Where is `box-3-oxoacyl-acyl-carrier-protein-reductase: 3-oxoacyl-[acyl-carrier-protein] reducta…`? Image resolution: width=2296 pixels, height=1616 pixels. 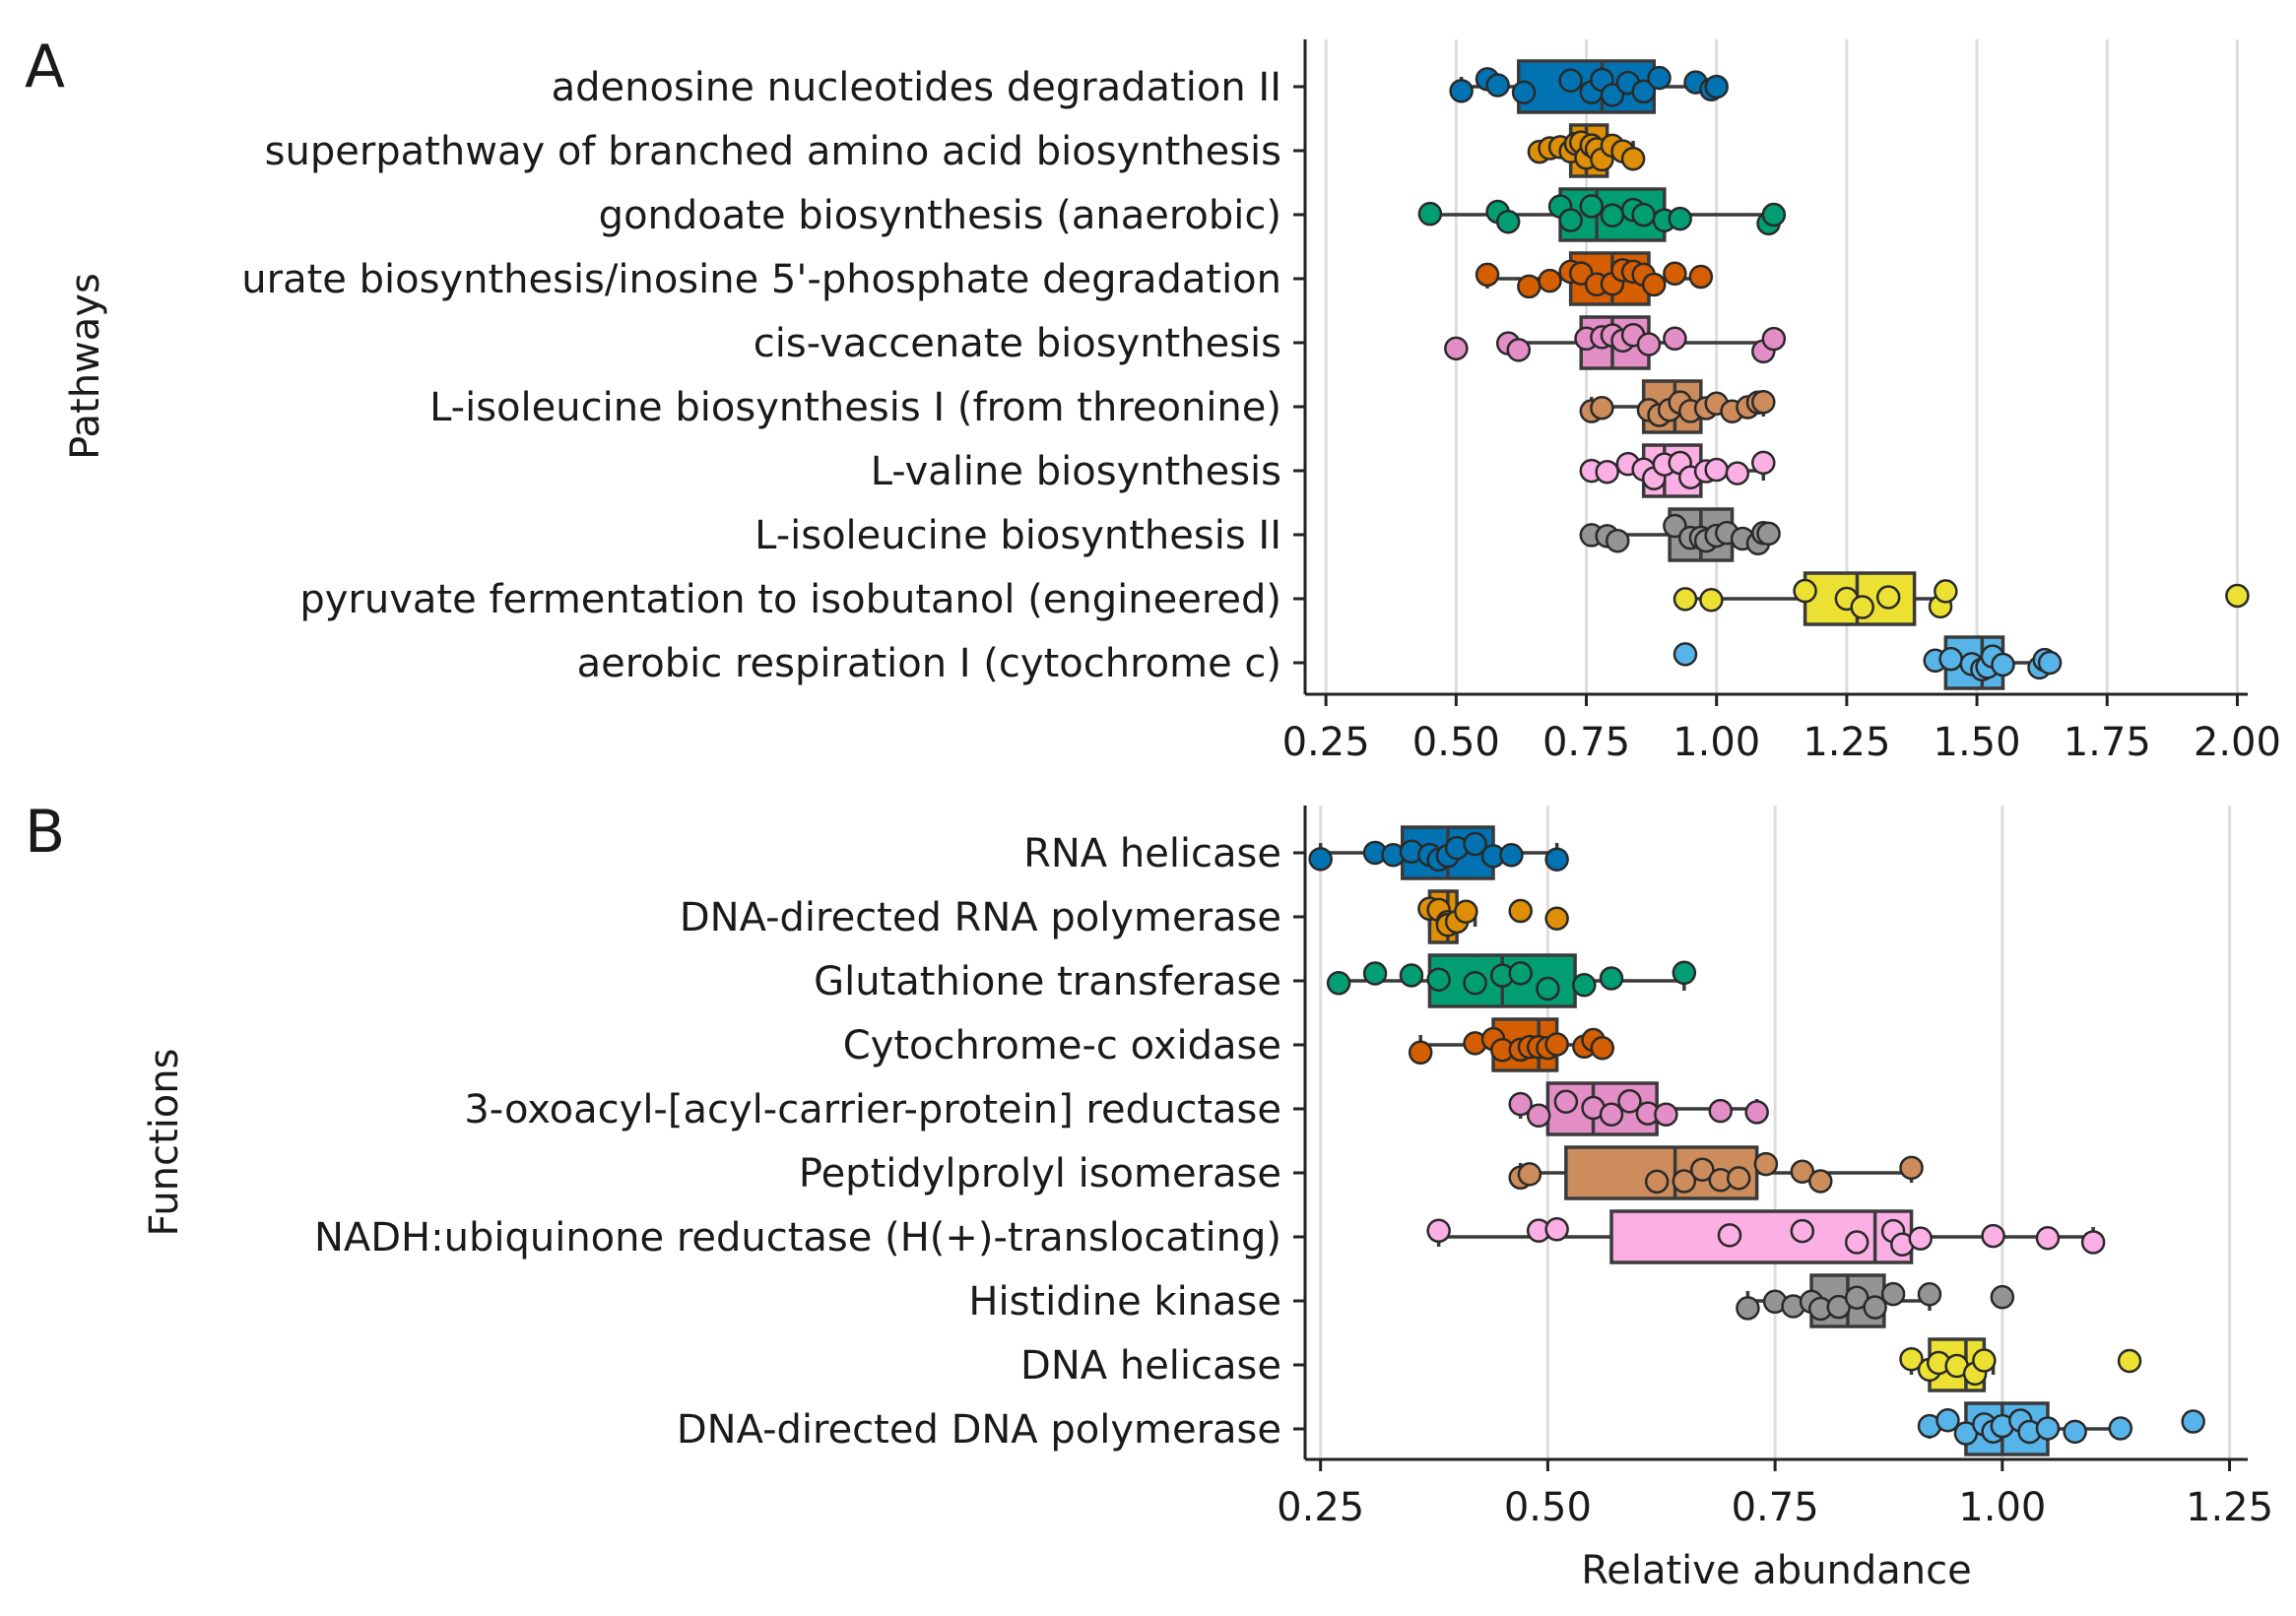
box-3-oxoacyl-acyl-carrier-protein-reductase: 3-oxoacyl-[acyl-carrier-protein] reducta… is located at coordinates (1116, 1108).